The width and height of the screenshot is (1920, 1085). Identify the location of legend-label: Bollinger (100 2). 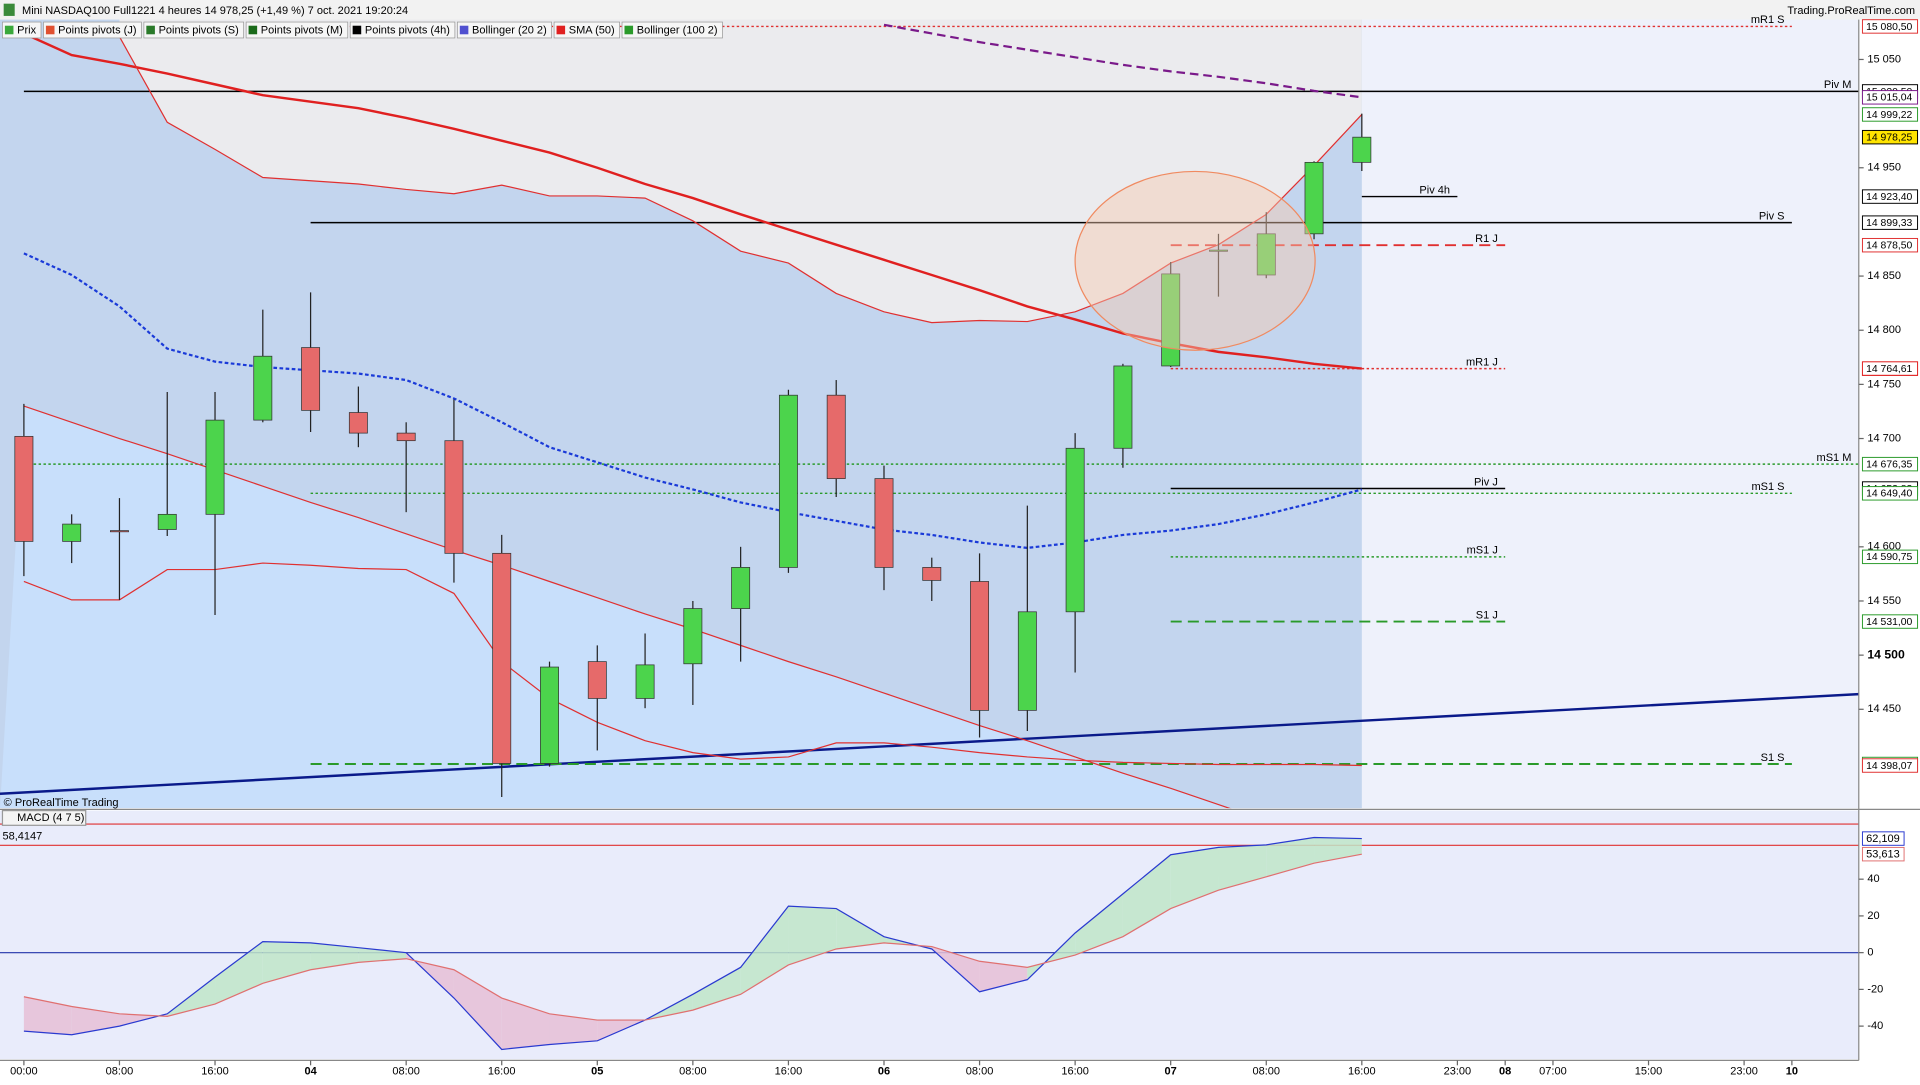
(677, 31).